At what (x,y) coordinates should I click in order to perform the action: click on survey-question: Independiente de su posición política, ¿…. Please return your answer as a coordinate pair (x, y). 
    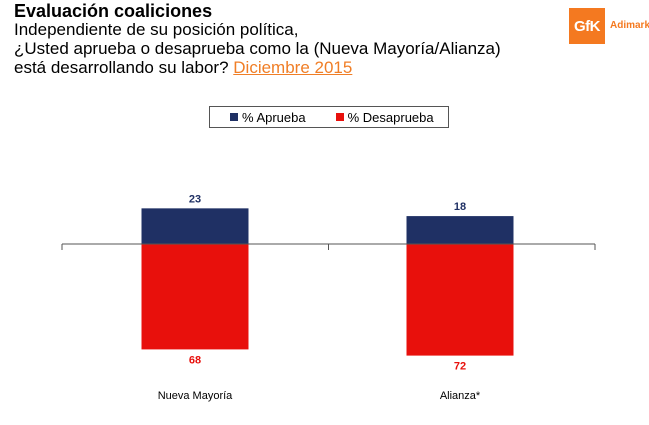
    Looking at the image, I should click on (294, 48).